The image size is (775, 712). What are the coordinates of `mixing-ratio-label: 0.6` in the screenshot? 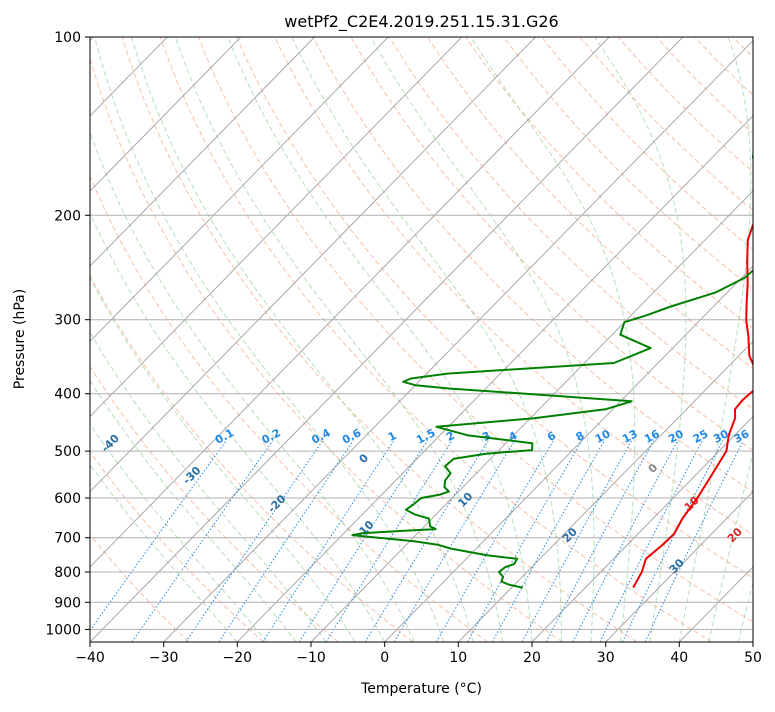 It's located at (352, 436).